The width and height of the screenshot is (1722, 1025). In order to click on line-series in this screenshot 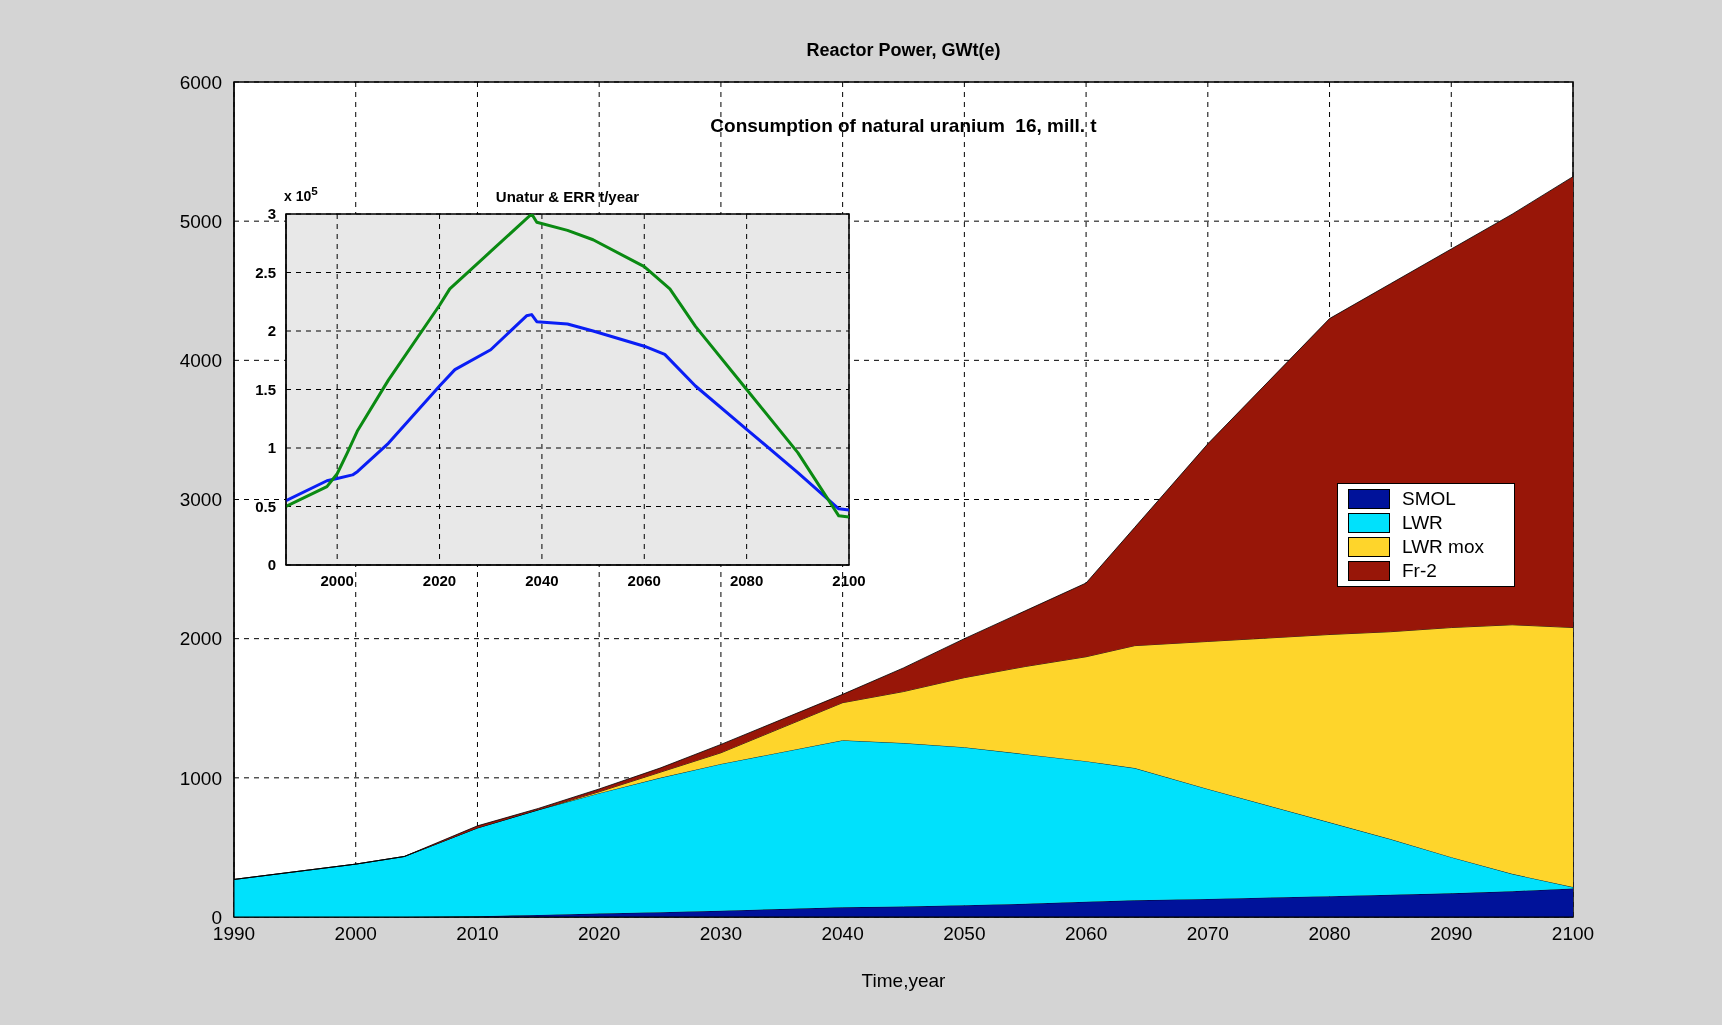, I will do `click(567, 412)`.